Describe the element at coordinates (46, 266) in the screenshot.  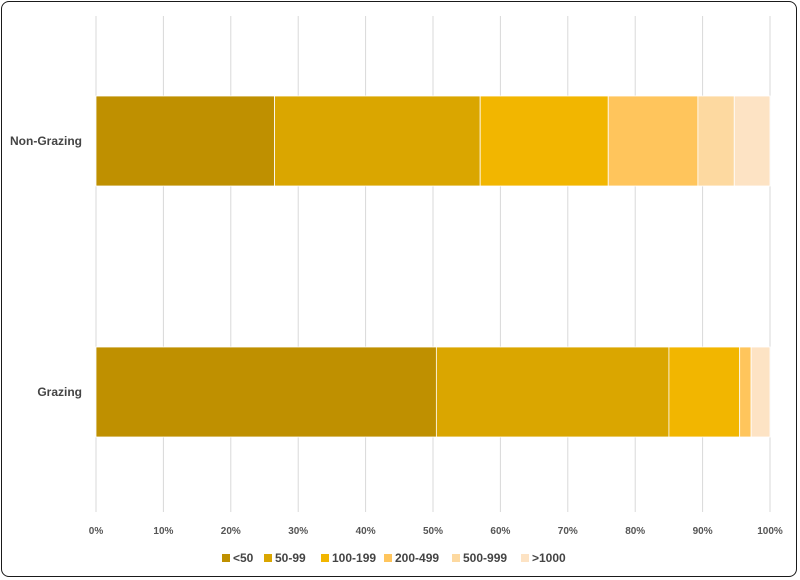
I see `category-labels: Non-Grazing Grazing` at that location.